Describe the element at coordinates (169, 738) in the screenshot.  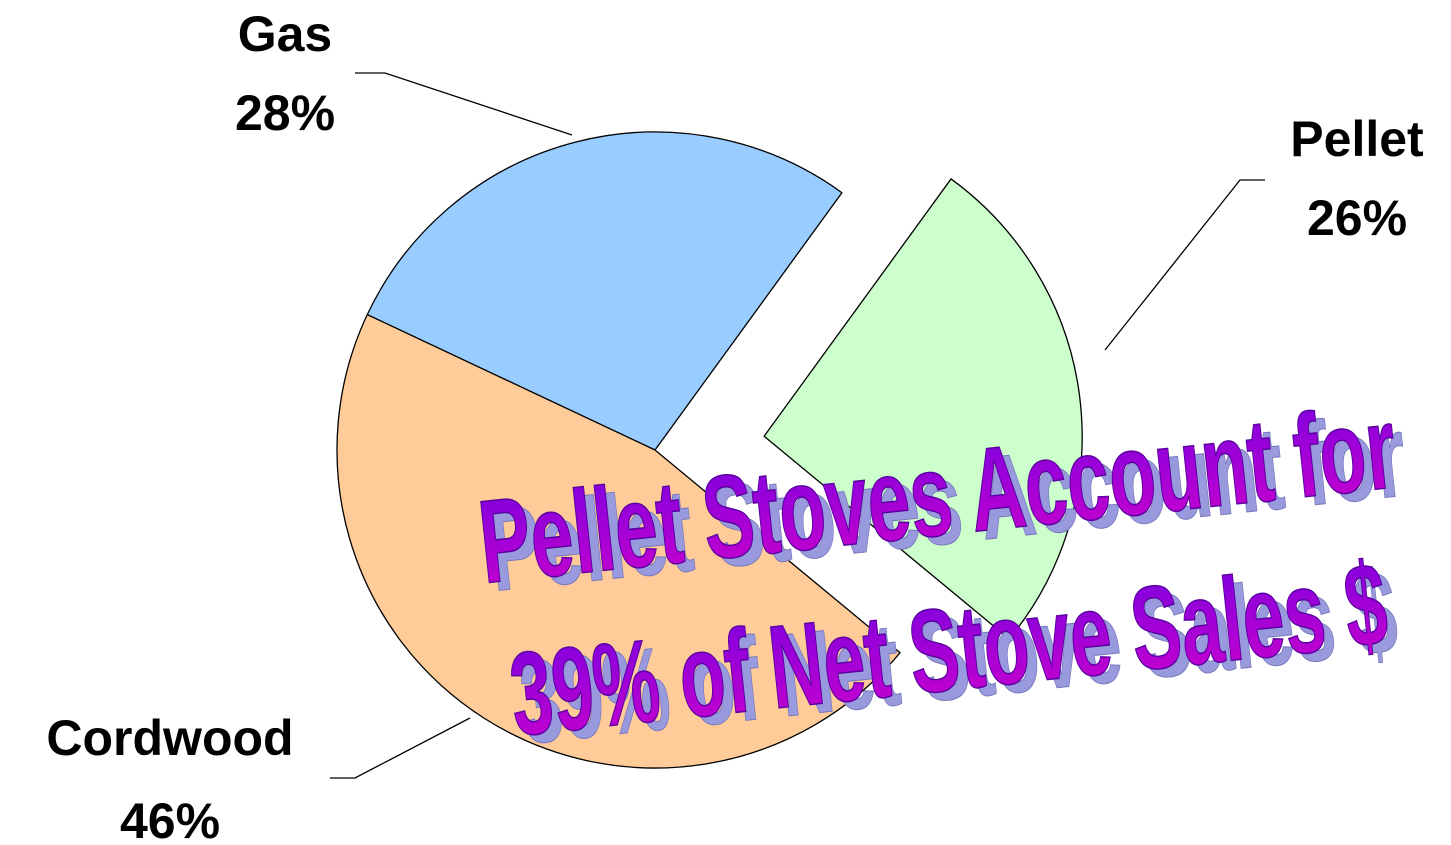
I see `category-label: Cordwood` at that location.